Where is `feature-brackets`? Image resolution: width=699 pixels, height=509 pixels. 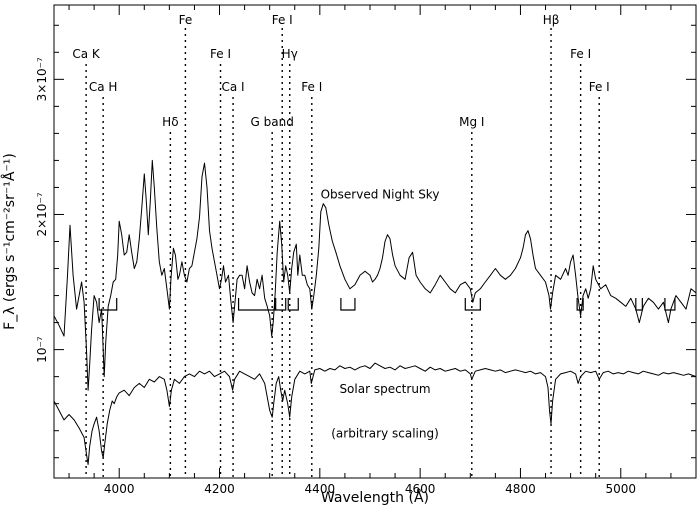 feature-brackets is located at coordinates (387, 304).